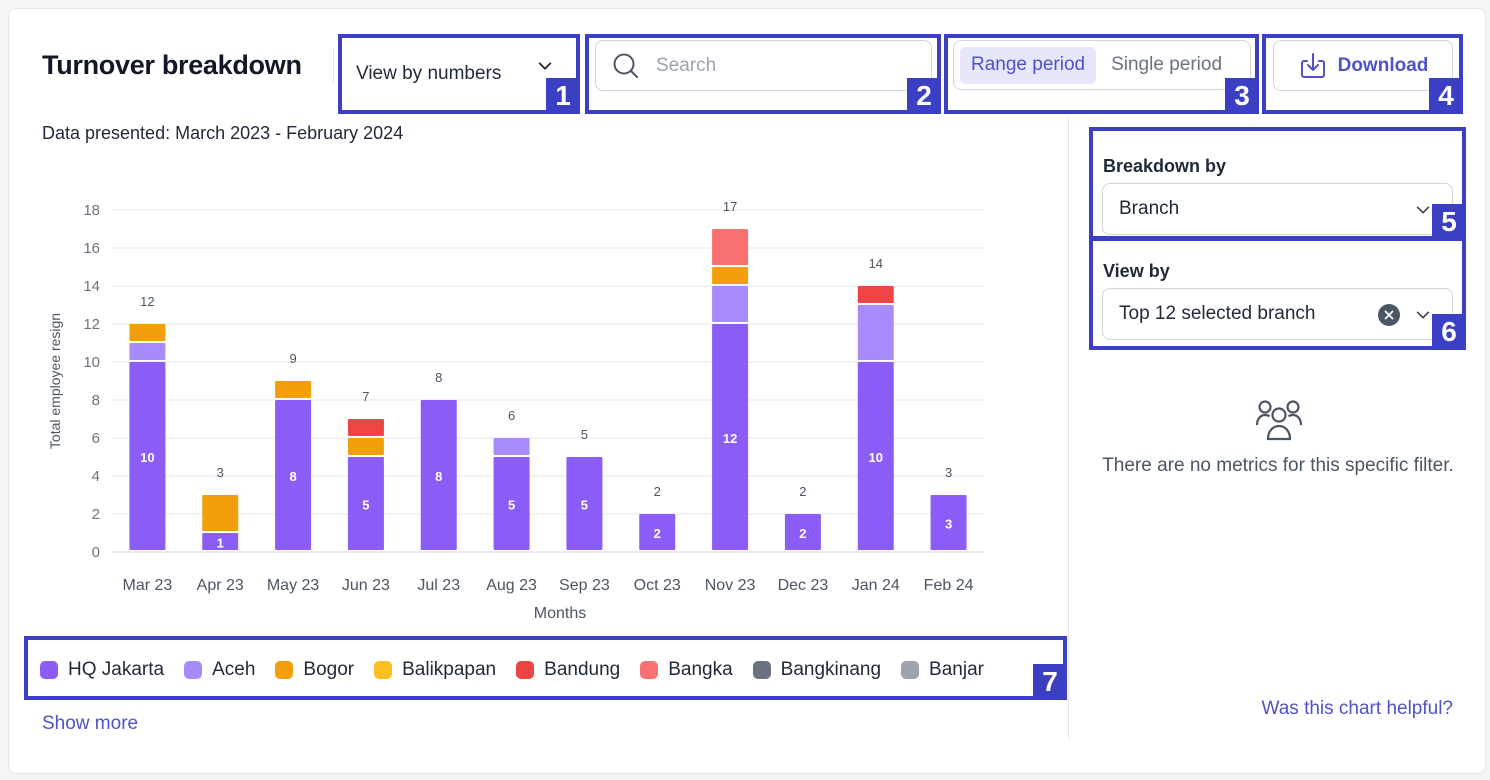  What do you see at coordinates (948, 472) in the screenshot?
I see `bar-total-label: 3` at bounding box center [948, 472].